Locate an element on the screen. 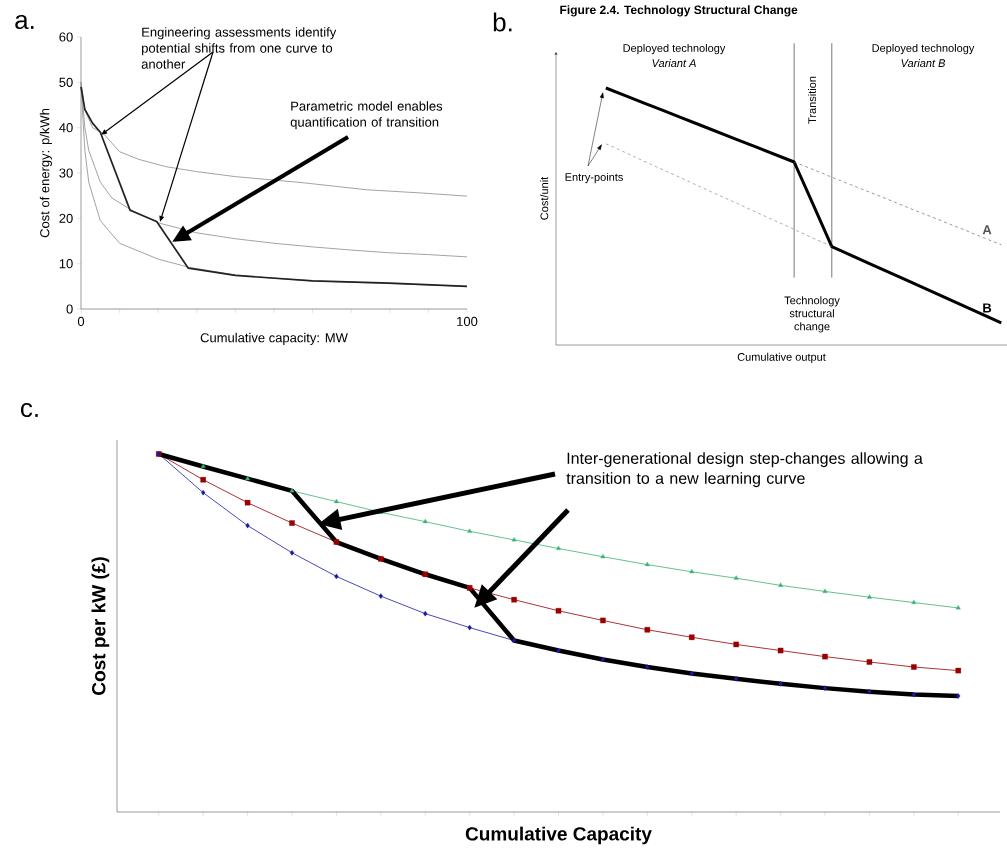 This screenshot has height=849, width=1007. y-axis-title: Cost of energy: p/kWh is located at coordinates (45, 173).